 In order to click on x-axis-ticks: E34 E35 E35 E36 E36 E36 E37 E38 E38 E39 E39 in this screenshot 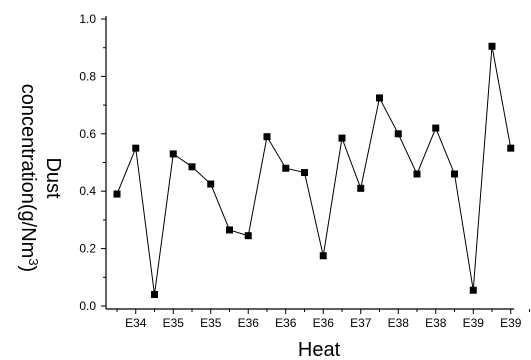, I will do `click(323, 319)`.